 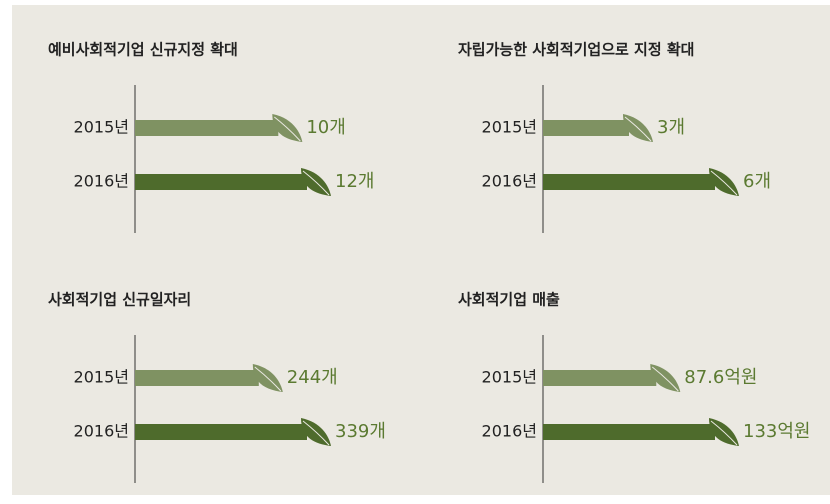 What do you see at coordinates (312, 377) in the screenshot?
I see `value-label: 244개` at bounding box center [312, 377].